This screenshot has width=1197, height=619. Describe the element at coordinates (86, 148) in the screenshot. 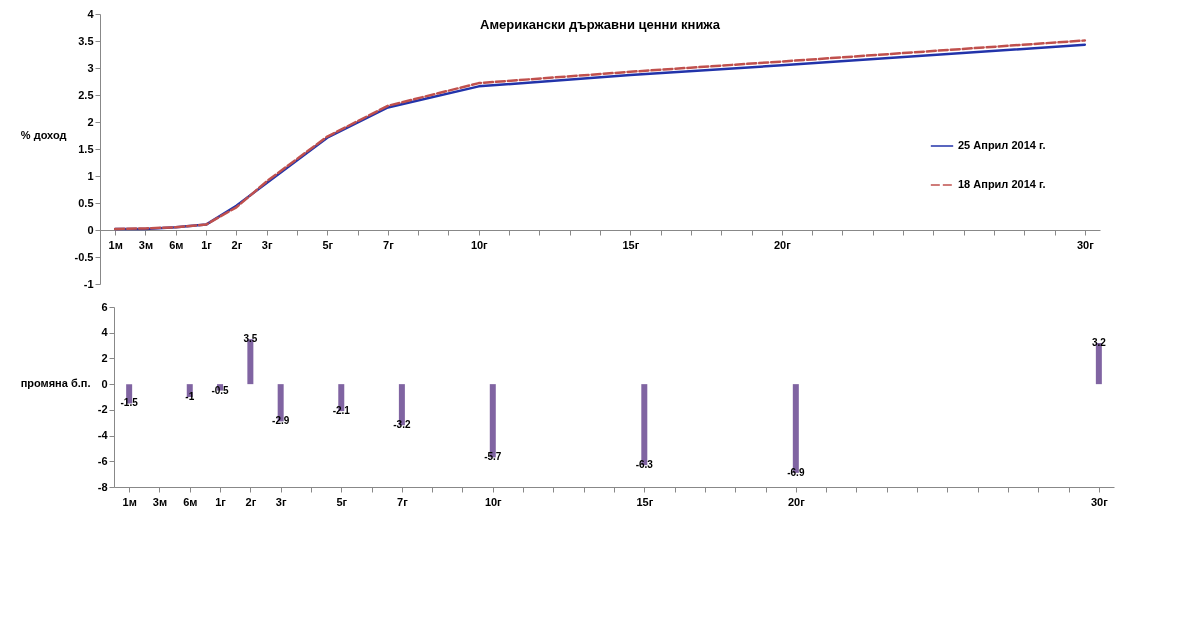

I see `y-tick-label: 1.5` at that location.